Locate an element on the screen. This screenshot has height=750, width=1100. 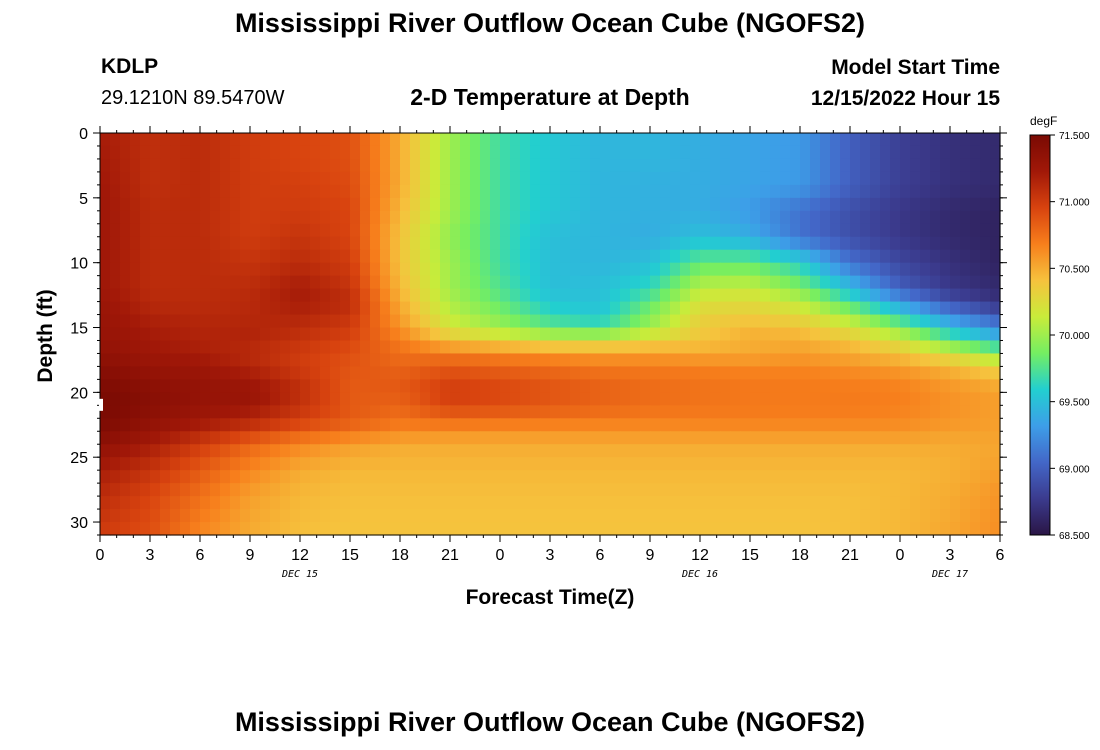
y-tick-label: 0 is located at coordinates (83, 134).